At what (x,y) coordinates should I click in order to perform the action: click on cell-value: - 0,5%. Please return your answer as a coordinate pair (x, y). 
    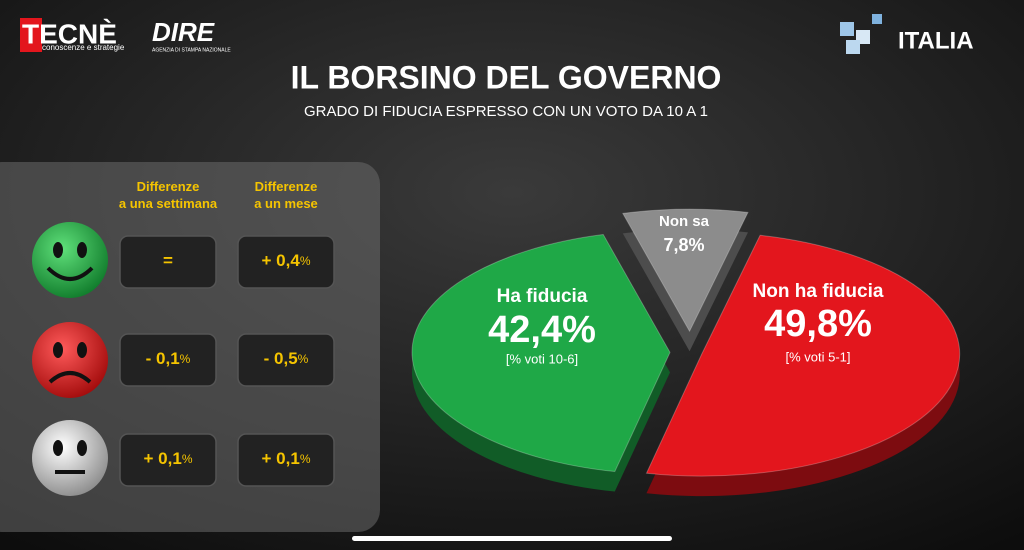
    Looking at the image, I should click on (286, 358).